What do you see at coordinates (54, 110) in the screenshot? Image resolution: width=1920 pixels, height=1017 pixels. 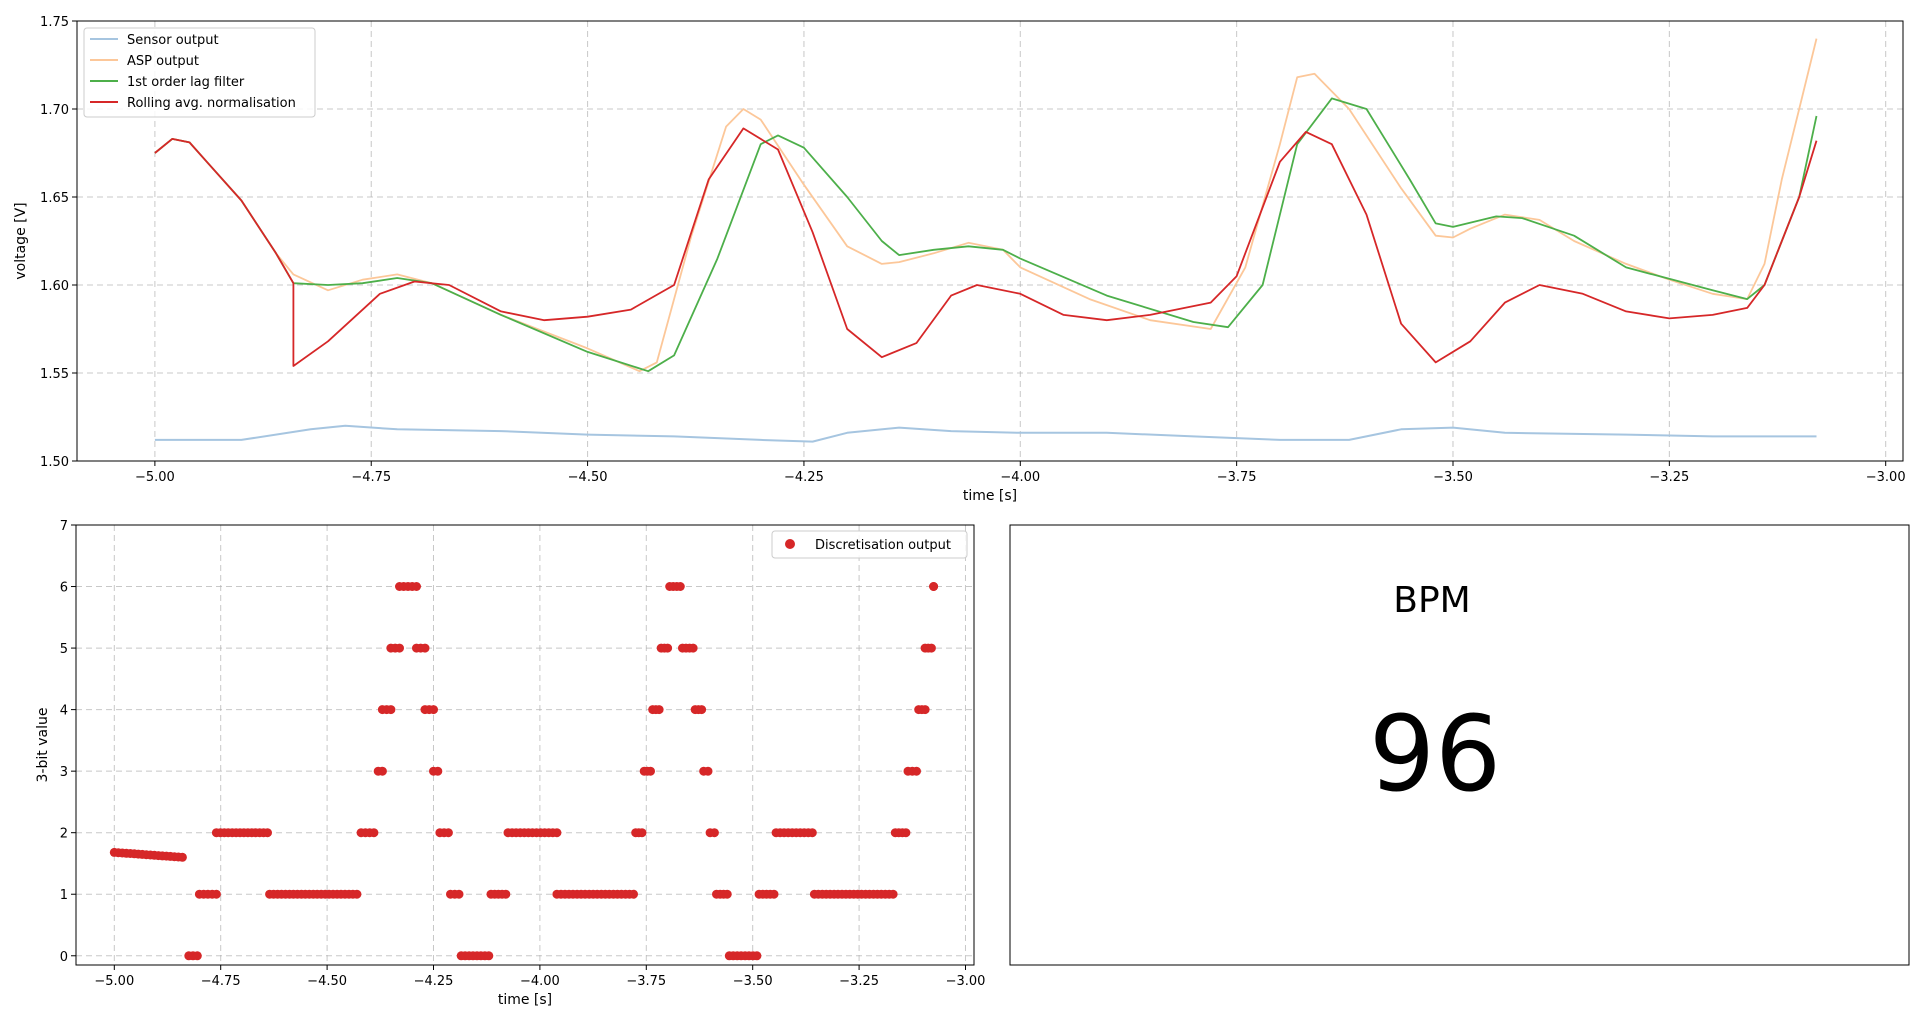 I see `y-tick-label: 1.70` at bounding box center [54, 110].